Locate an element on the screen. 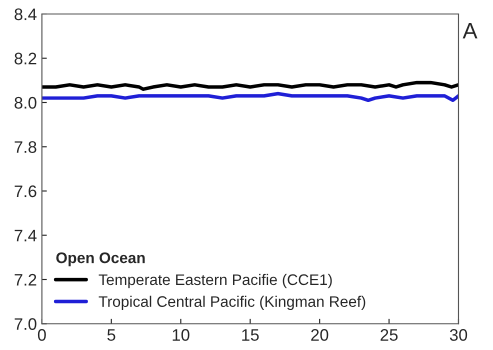 The height and width of the screenshot is (350, 493). y-tick-label: 7.2 is located at coordinates (25, 280).